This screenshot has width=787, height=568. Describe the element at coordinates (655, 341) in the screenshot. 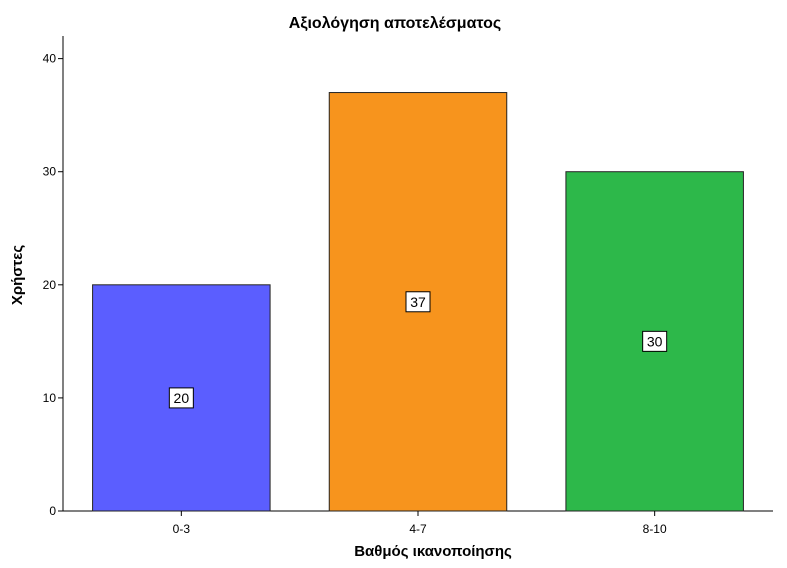

I see `data-label: 30` at that location.